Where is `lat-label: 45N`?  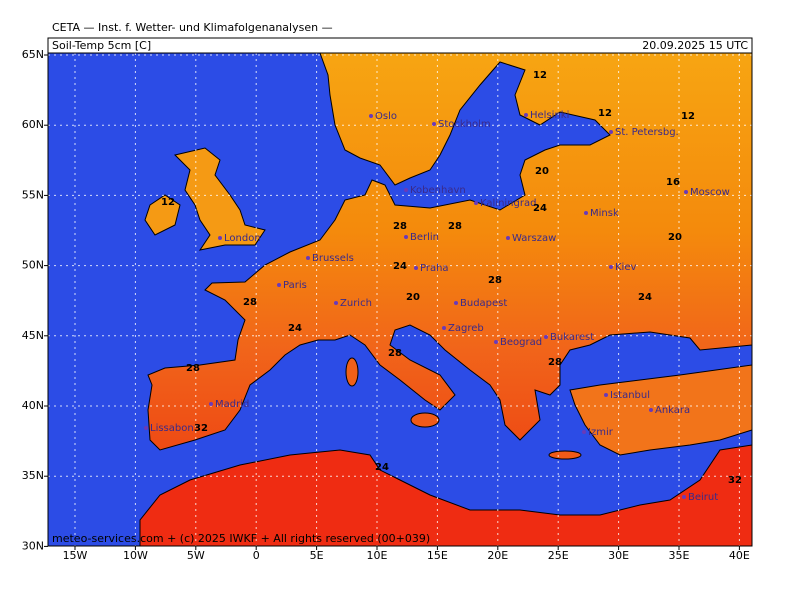 lat-label: 45N is located at coordinates (33, 335).